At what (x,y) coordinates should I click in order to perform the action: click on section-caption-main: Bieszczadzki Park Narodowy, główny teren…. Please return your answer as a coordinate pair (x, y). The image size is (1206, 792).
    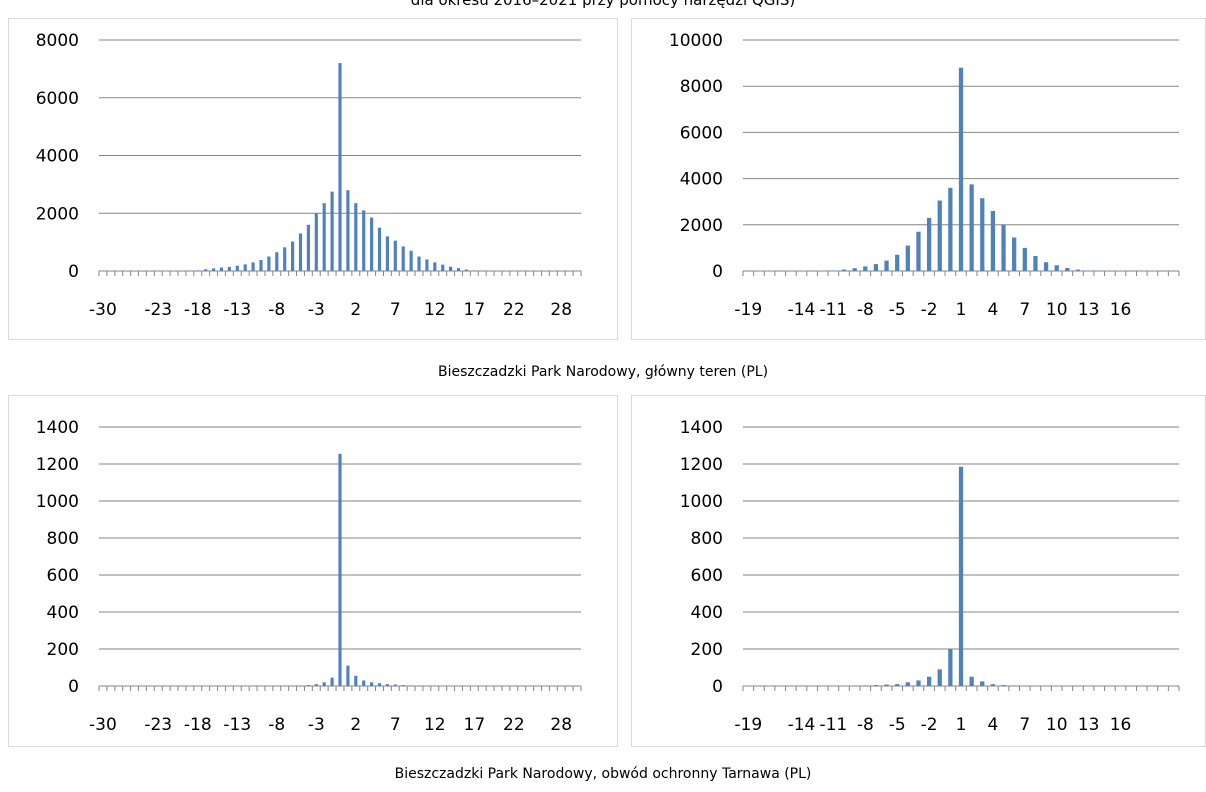
    Looking at the image, I should click on (603, 372).